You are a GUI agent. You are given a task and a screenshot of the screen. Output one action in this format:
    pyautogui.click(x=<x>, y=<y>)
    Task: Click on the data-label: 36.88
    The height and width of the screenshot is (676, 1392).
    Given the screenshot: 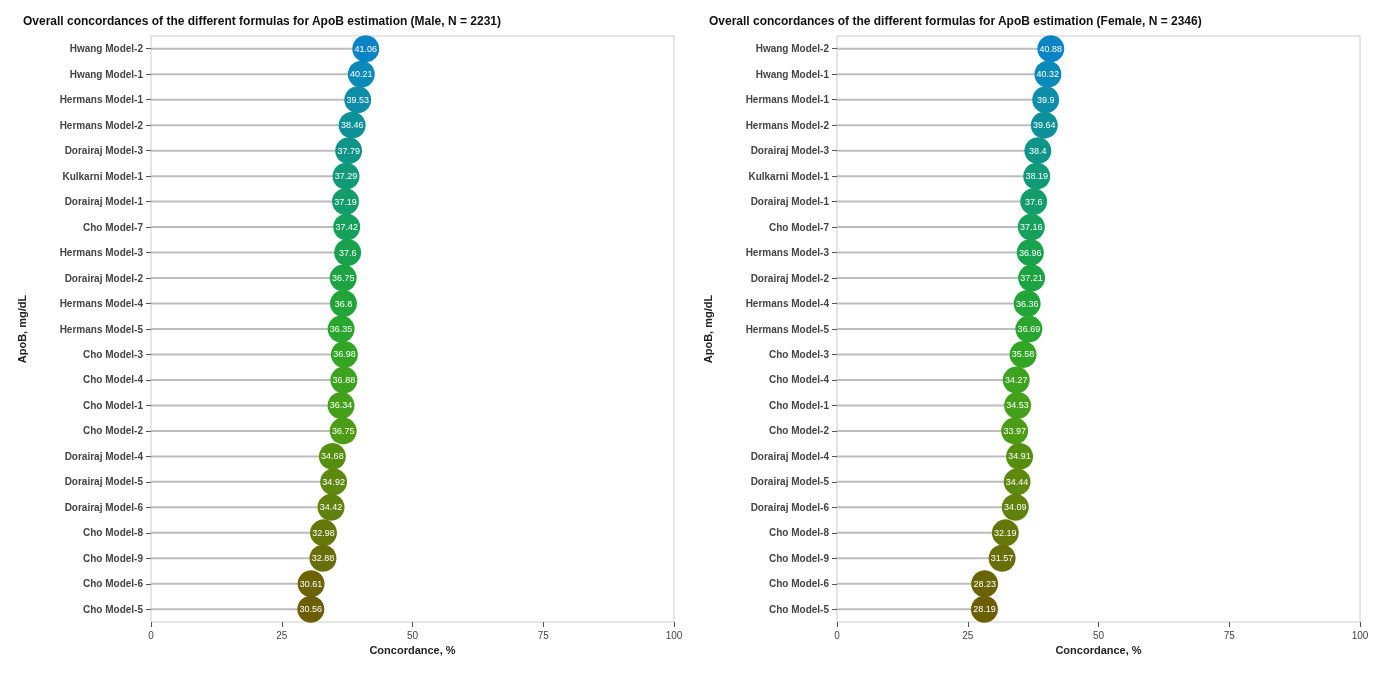 What is the action you would take?
    pyautogui.click(x=344, y=379)
    